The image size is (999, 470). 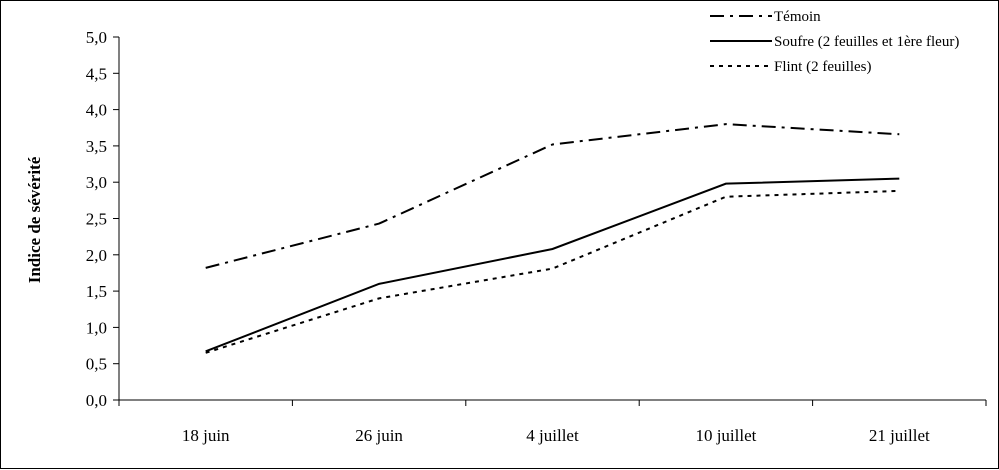 What do you see at coordinates (96, 291) in the screenshot?
I see `y-tick-label: 1,5` at bounding box center [96, 291].